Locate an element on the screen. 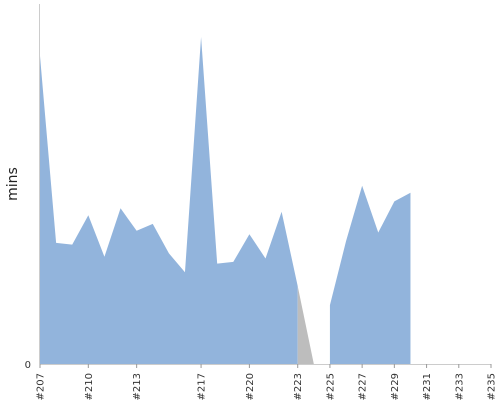 The width and height of the screenshot is (500, 400). x-tick-label: #223 is located at coordinates (298, 386).